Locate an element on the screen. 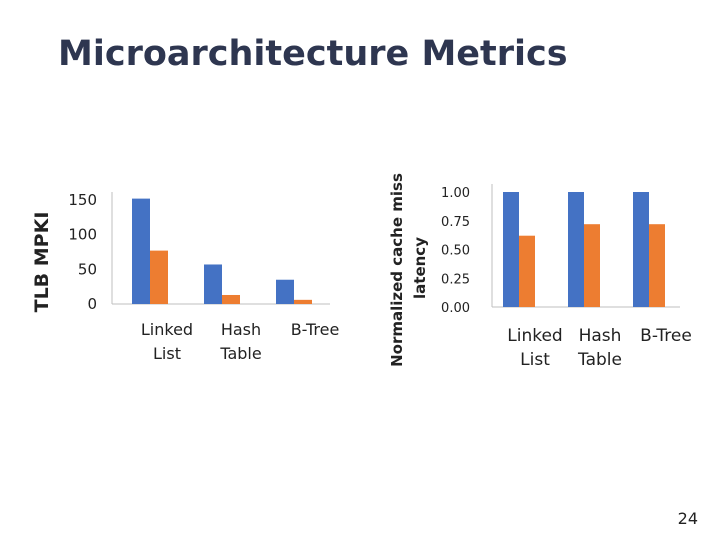 The image size is (720, 540). y-axis-title-line2: latency is located at coordinates (420, 268).